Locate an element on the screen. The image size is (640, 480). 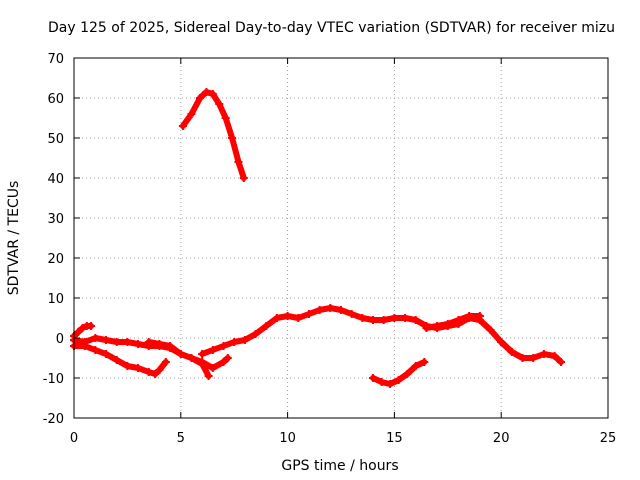
x-tick-label: 0 is located at coordinates (74, 438).